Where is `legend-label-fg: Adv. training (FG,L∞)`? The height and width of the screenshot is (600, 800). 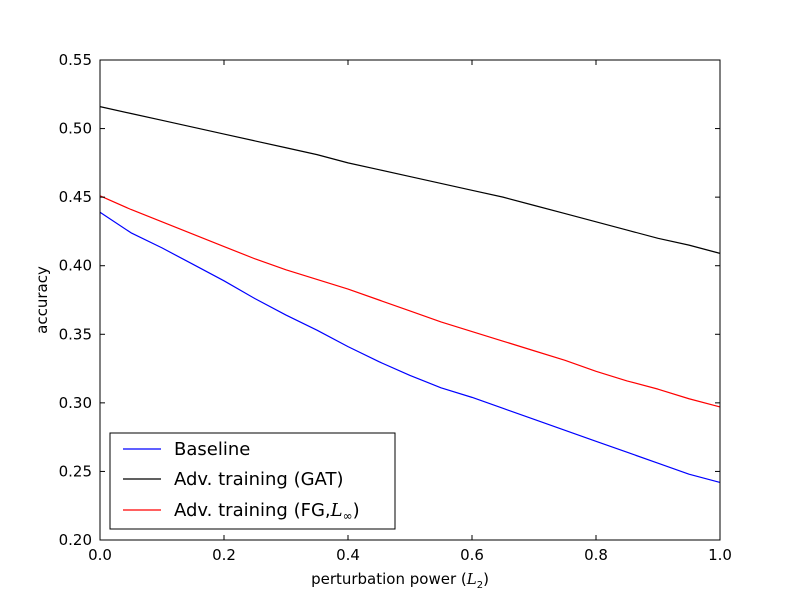
legend-label-fg: Adv. training (FG,L∞) is located at coordinates (267, 511).